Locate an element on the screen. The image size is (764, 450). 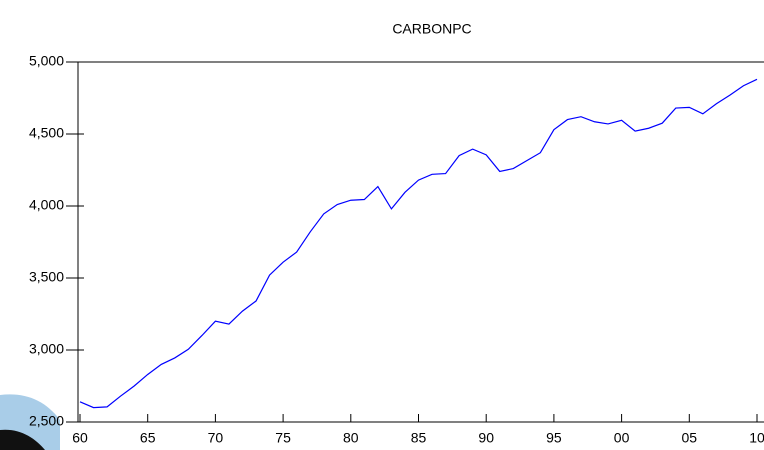
x-tick-label: 65 is located at coordinates (148, 438).